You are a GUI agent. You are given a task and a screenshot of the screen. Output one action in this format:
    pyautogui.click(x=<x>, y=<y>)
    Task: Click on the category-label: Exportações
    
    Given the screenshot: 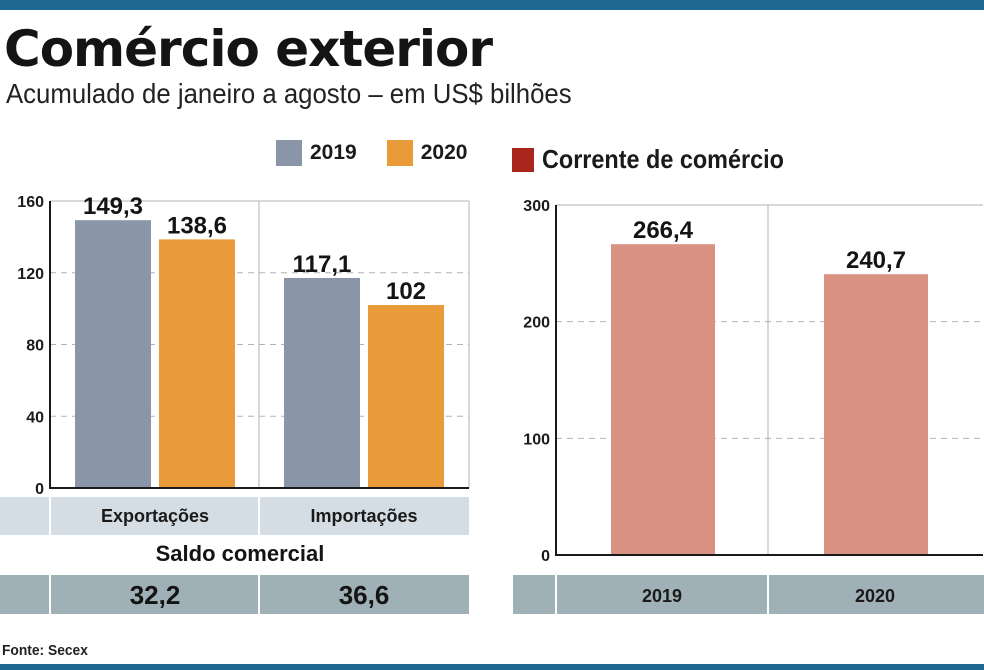 What is the action you would take?
    pyautogui.click(x=155, y=516)
    